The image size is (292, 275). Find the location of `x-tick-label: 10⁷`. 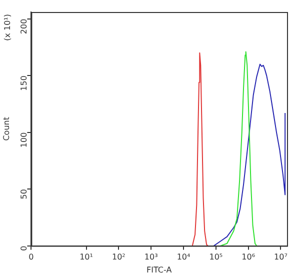

x-tick-label: 10⁷ is located at coordinates (281, 257).